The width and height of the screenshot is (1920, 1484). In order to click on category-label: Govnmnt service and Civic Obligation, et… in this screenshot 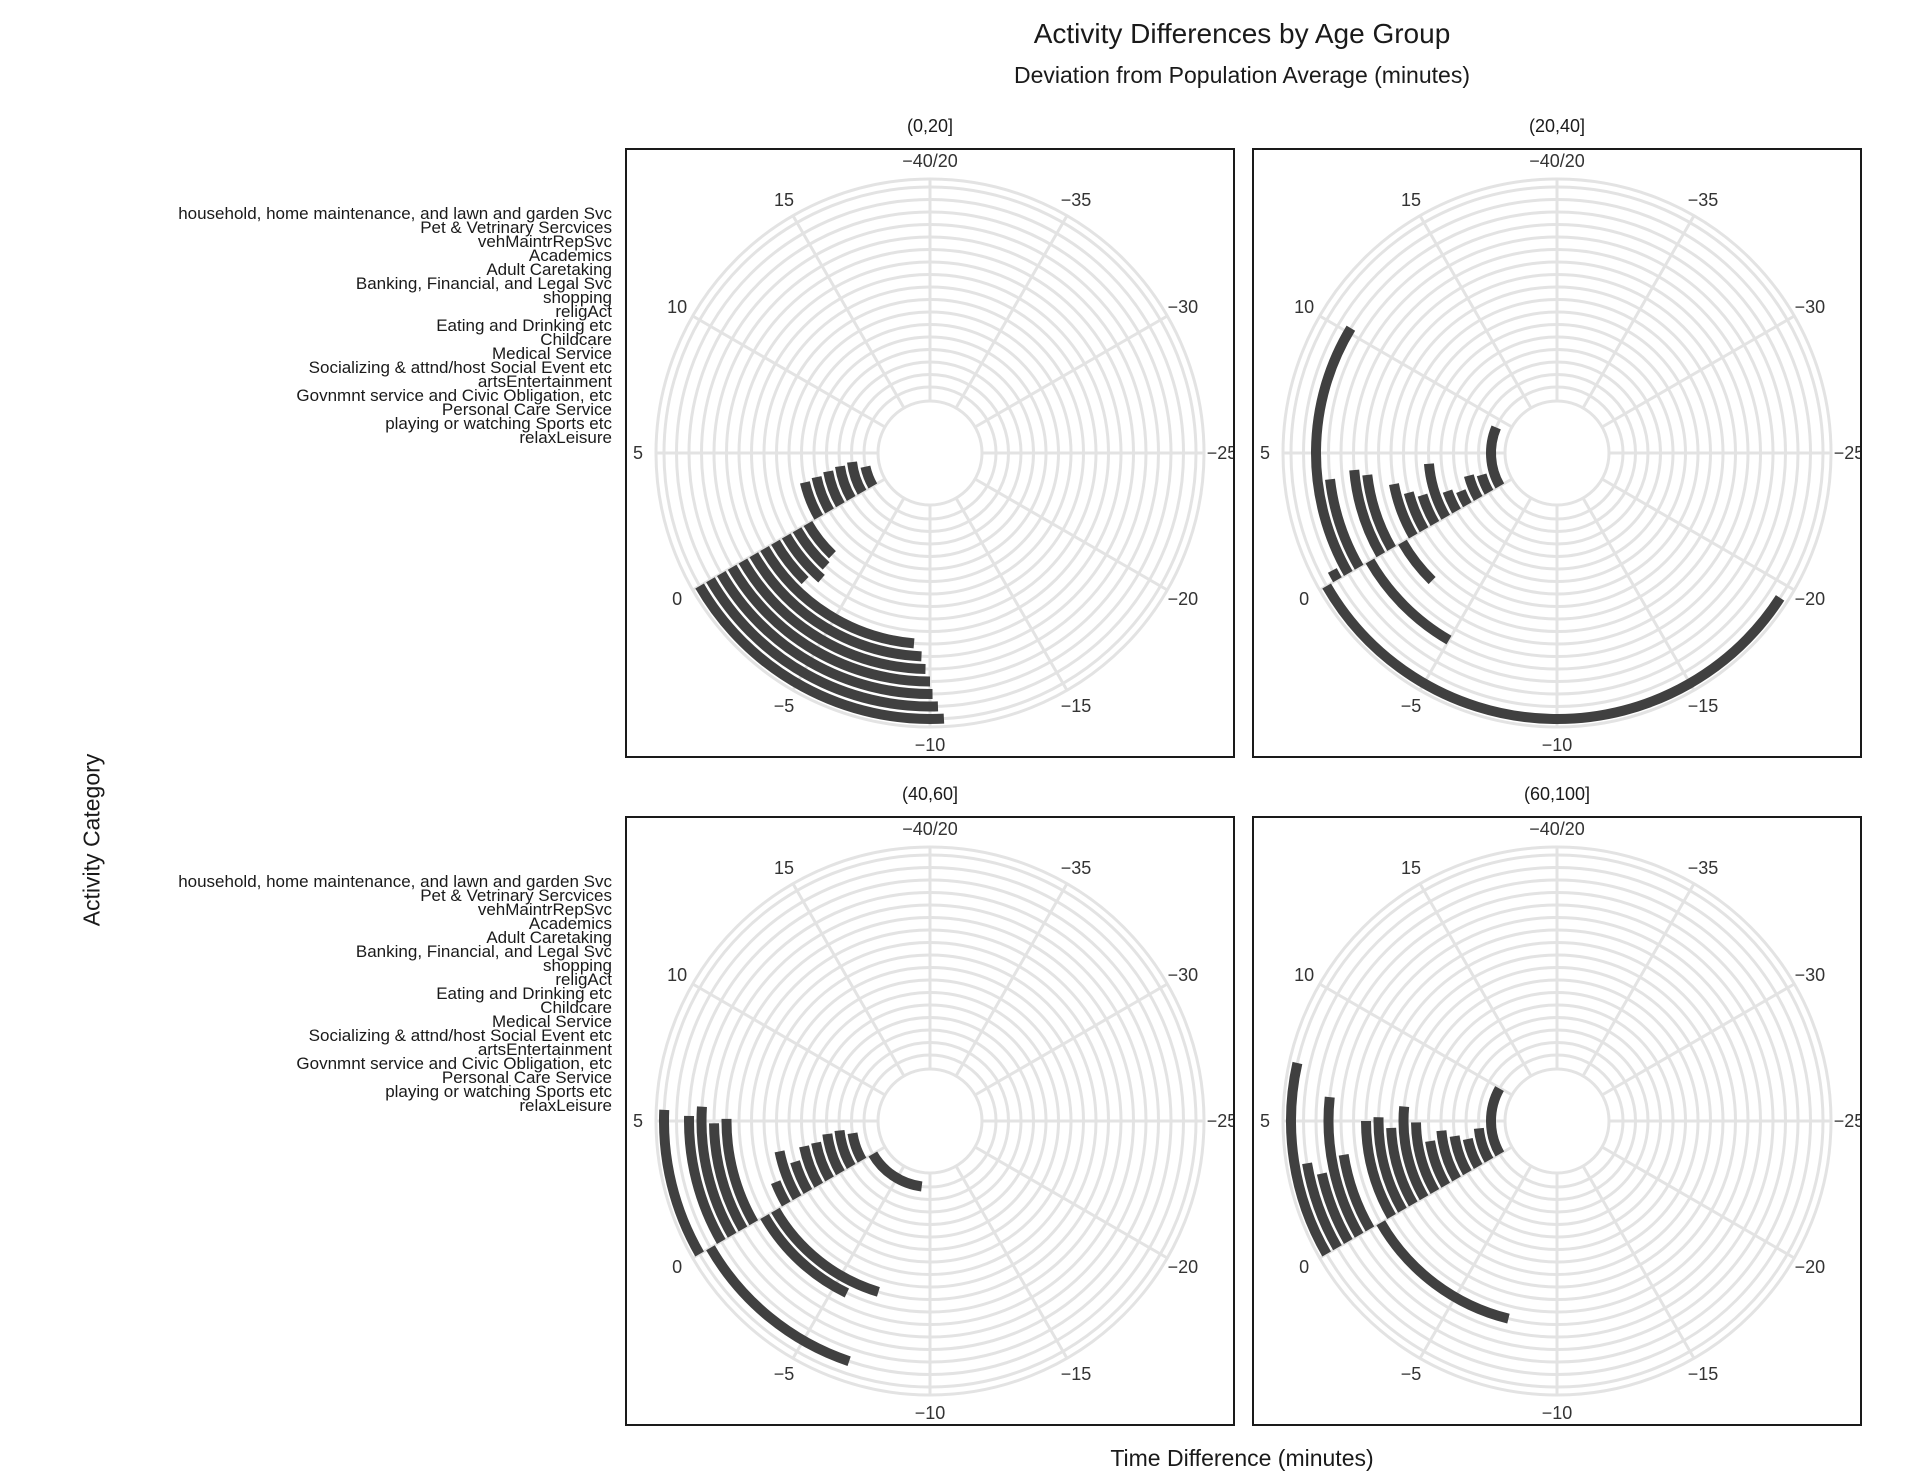, I will do `click(454, 395)`.